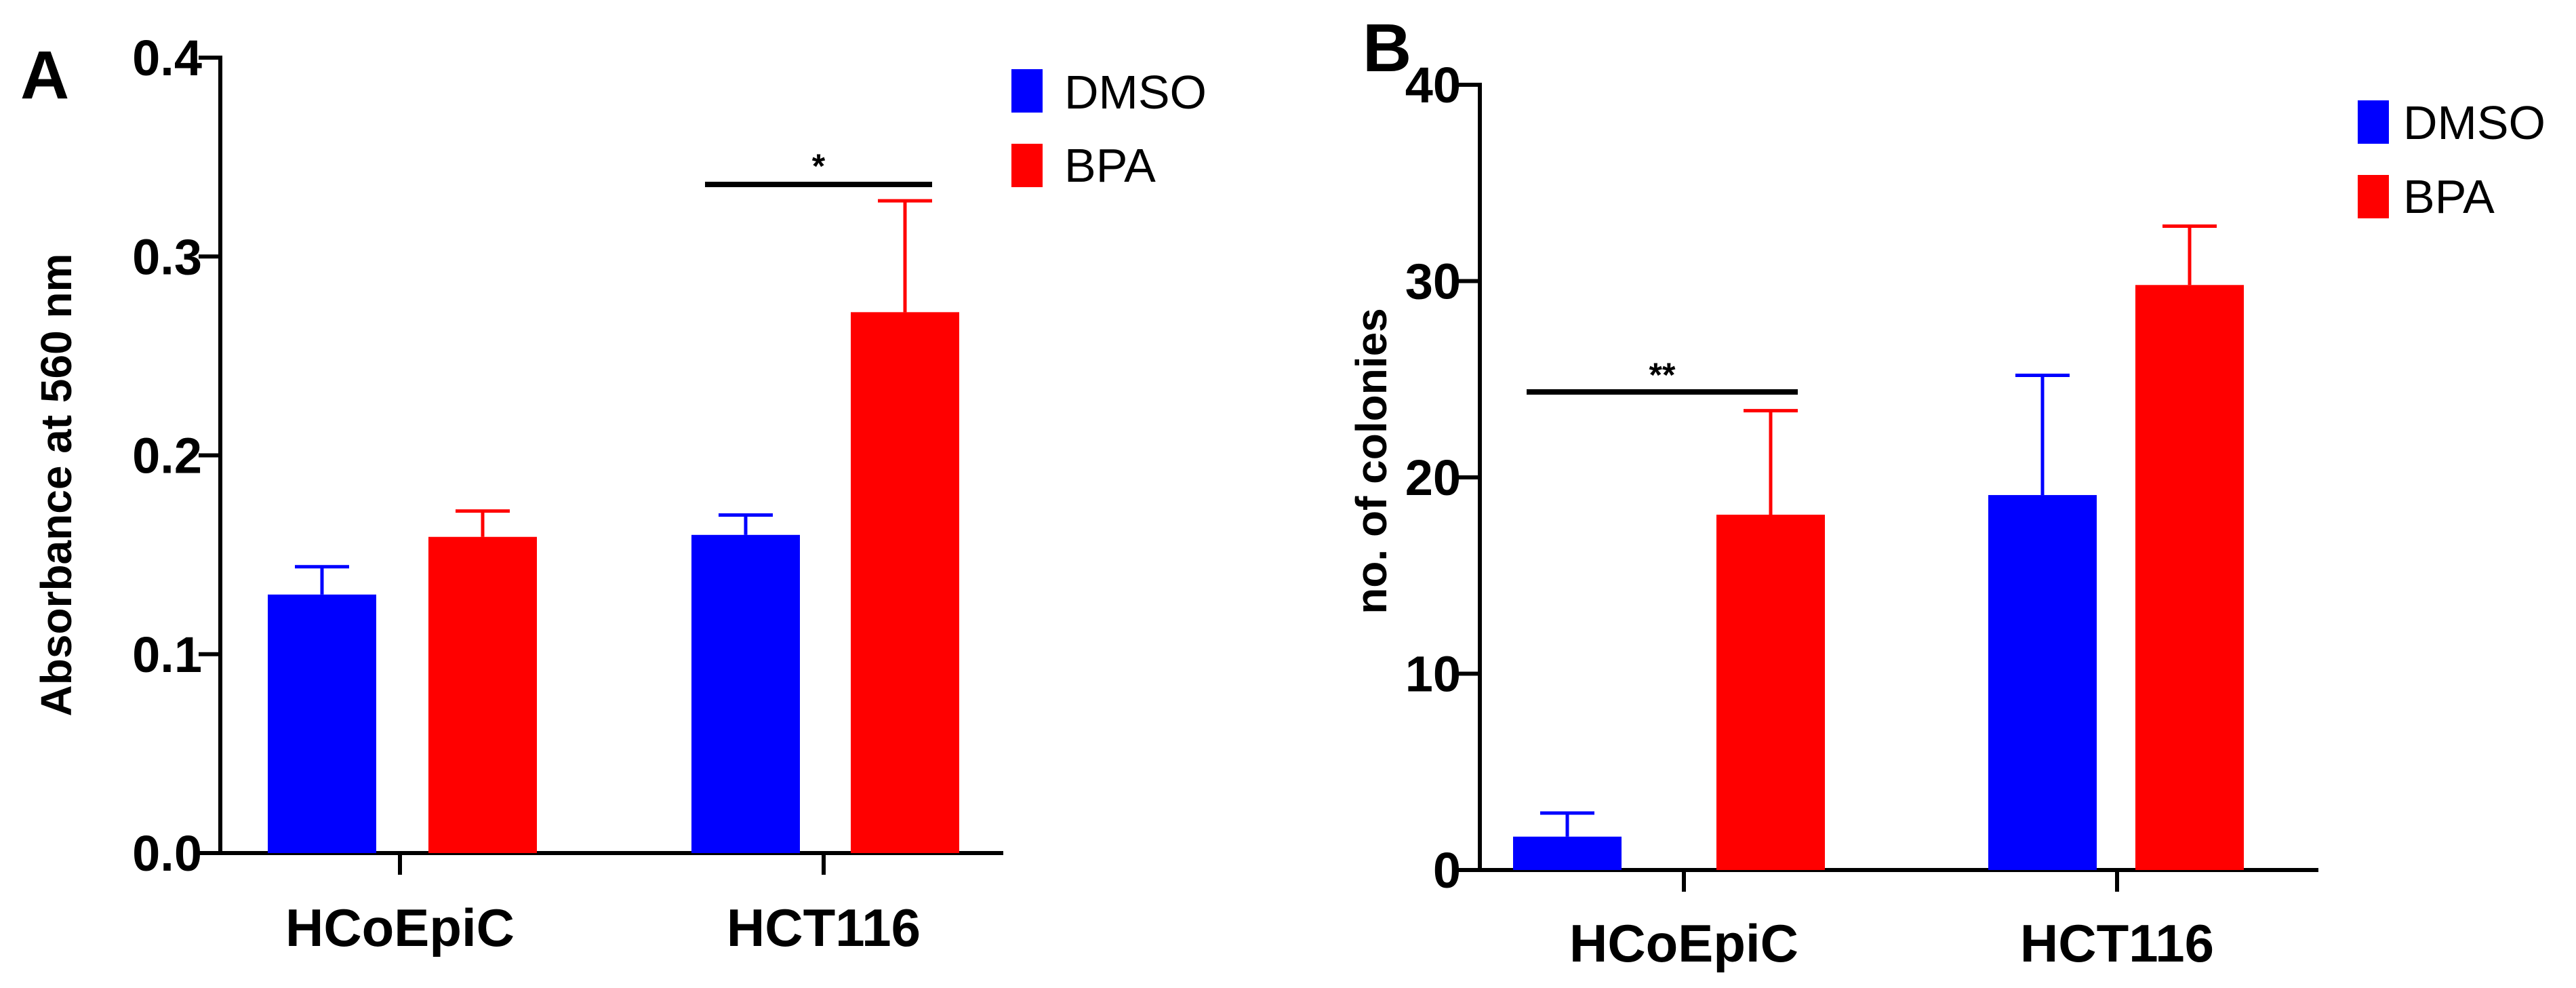  Describe the element at coordinates (745, 693) in the screenshot. I see `panel-a-bar-dmso-hct116` at that location.